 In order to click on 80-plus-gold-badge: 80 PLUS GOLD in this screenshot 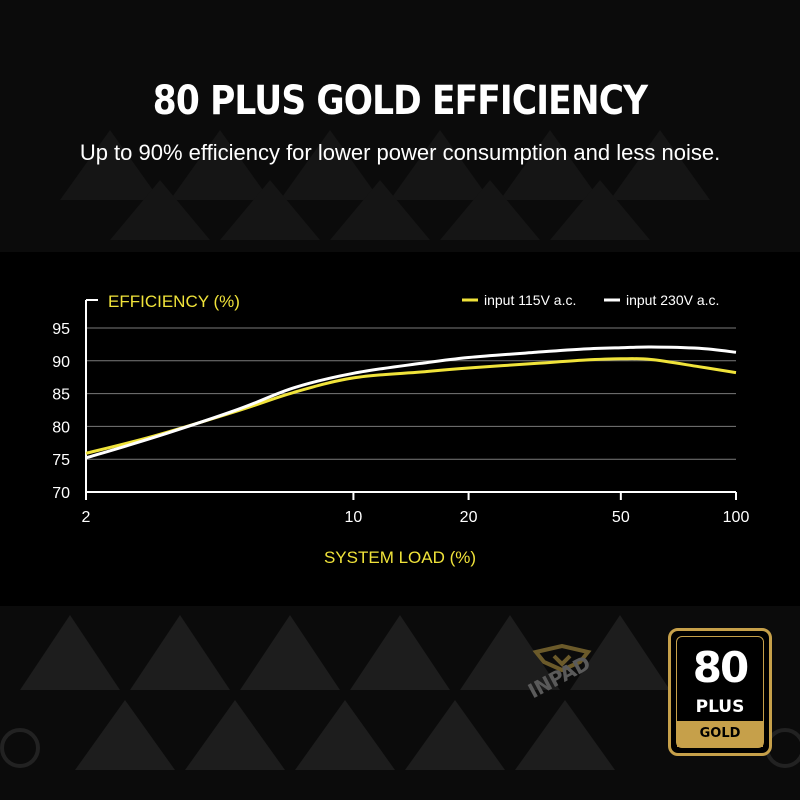, I will do `click(720, 692)`.